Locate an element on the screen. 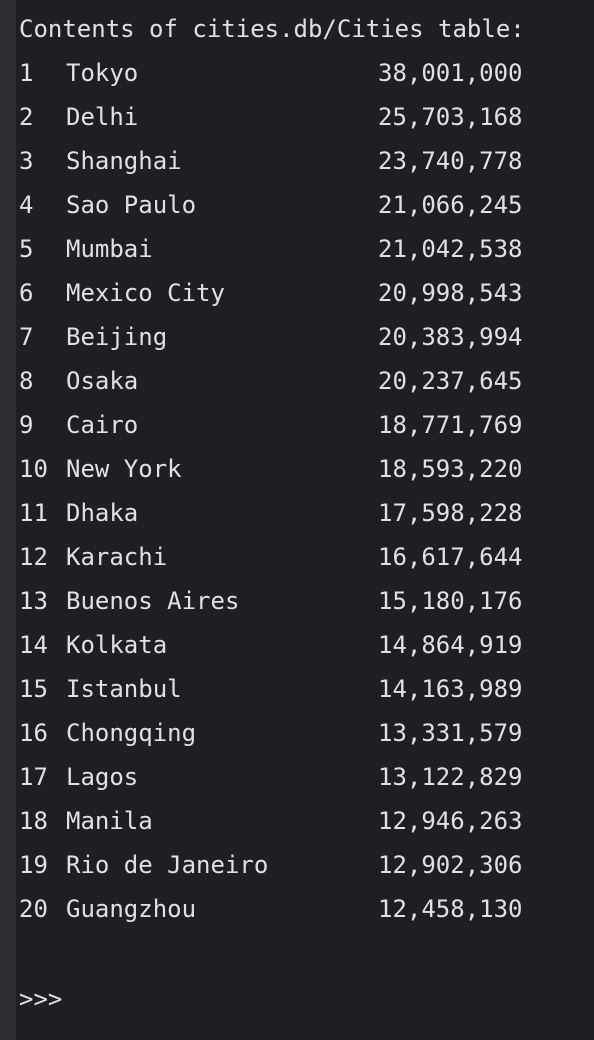  row-rank: 15 is located at coordinates (33, 689).